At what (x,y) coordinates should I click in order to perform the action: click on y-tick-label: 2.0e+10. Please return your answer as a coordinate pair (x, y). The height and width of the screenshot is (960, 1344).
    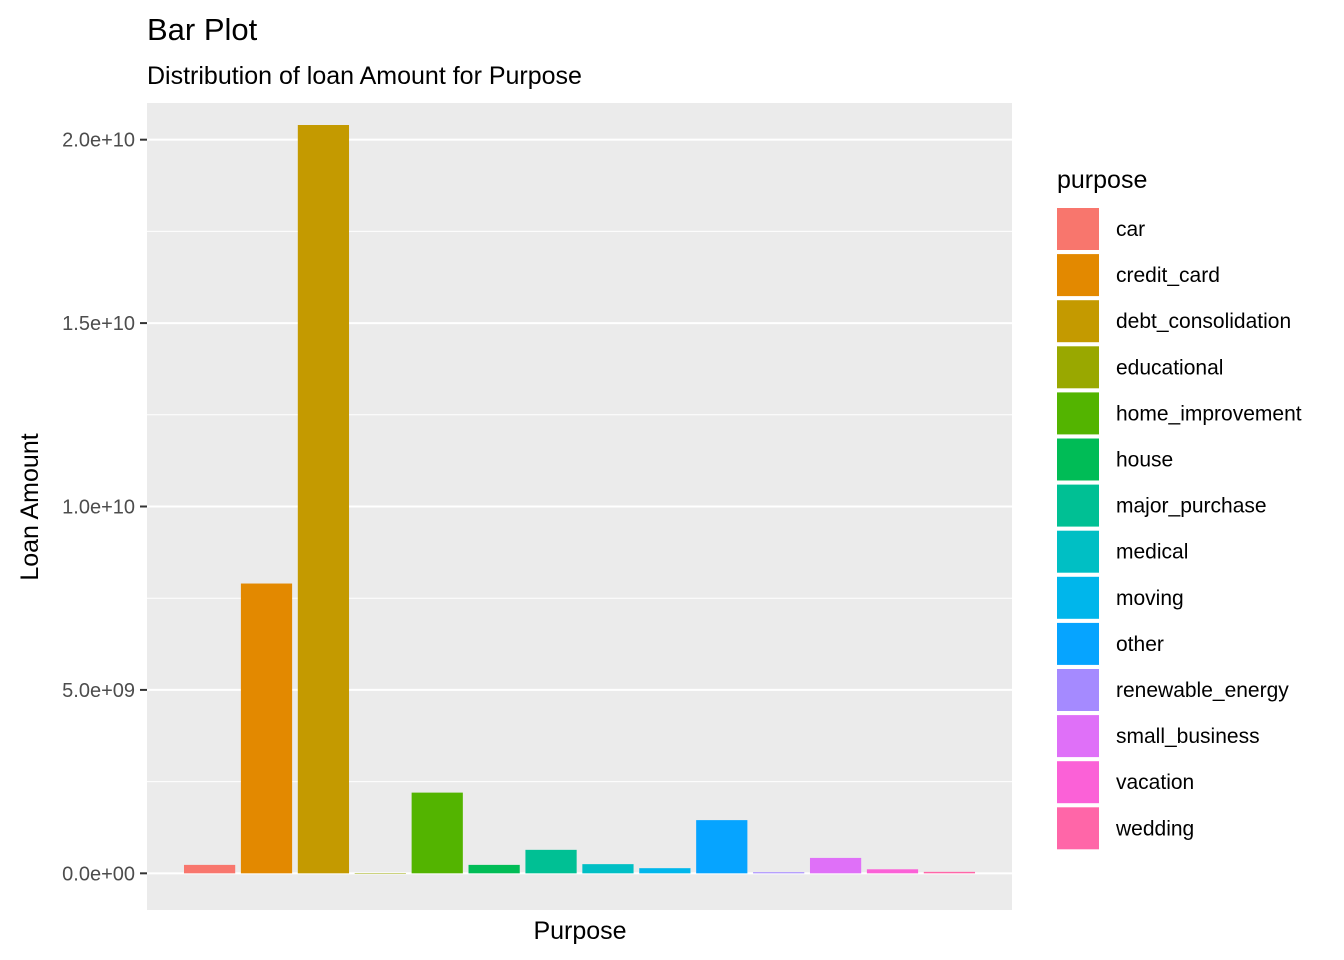
    Looking at the image, I should click on (98, 141).